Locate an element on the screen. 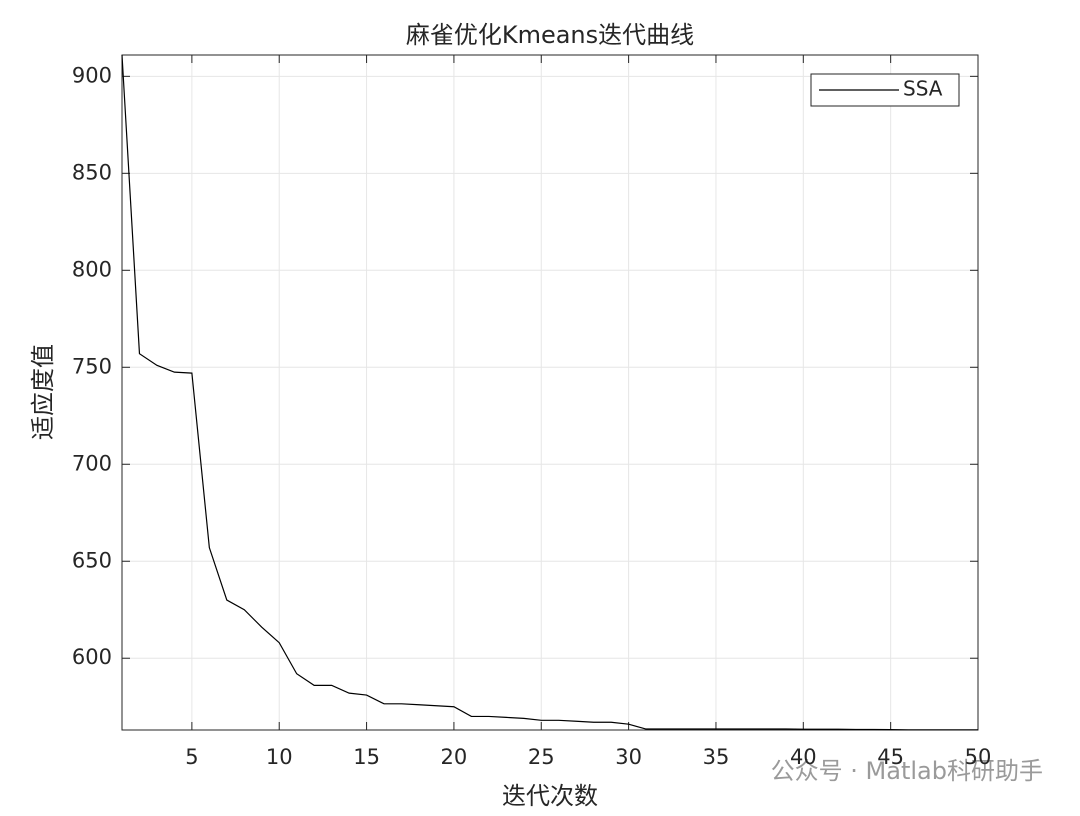 This screenshot has width=1080, height=816. y-tick-label: 600 is located at coordinates (92, 657).